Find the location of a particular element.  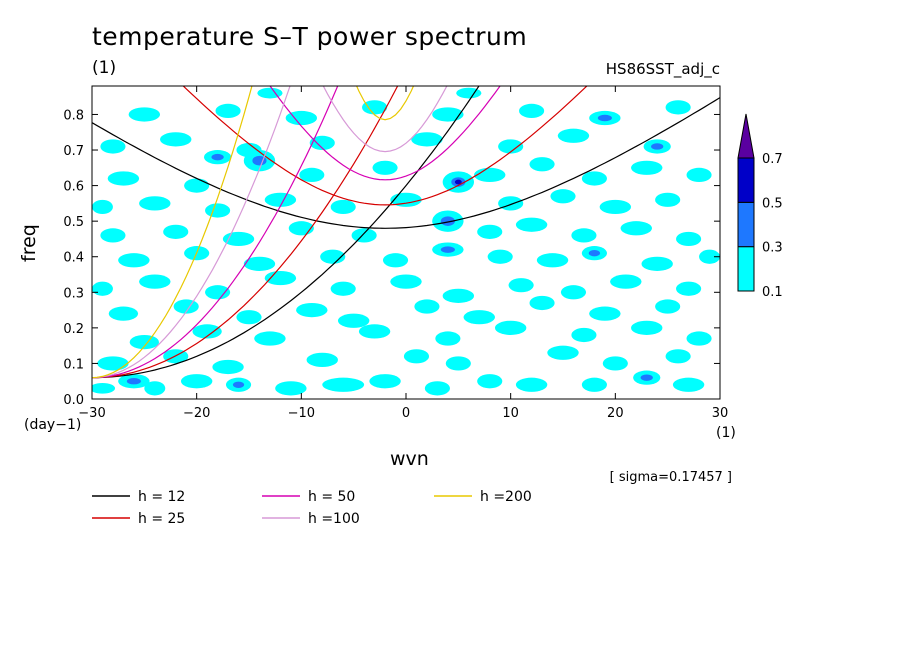

legend-label: h = 50 is located at coordinates (331, 497).